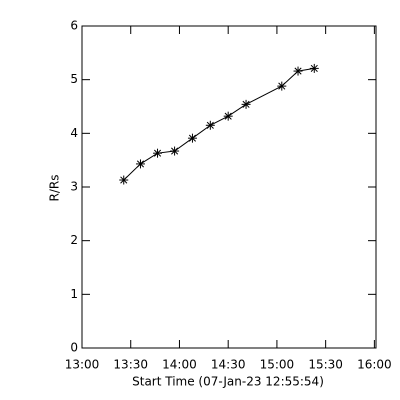 This screenshot has height=400, width=400. What do you see at coordinates (277, 365) in the screenshot?
I see `x-tick-label: 15:00` at bounding box center [277, 365].